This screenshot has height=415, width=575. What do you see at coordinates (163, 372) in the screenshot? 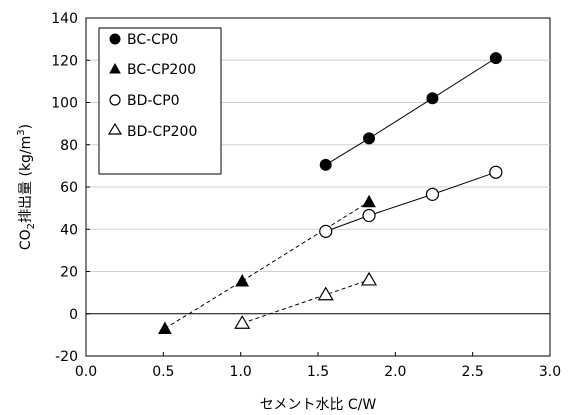
I see `x-tick-label-1: 0.5` at bounding box center [163, 372].